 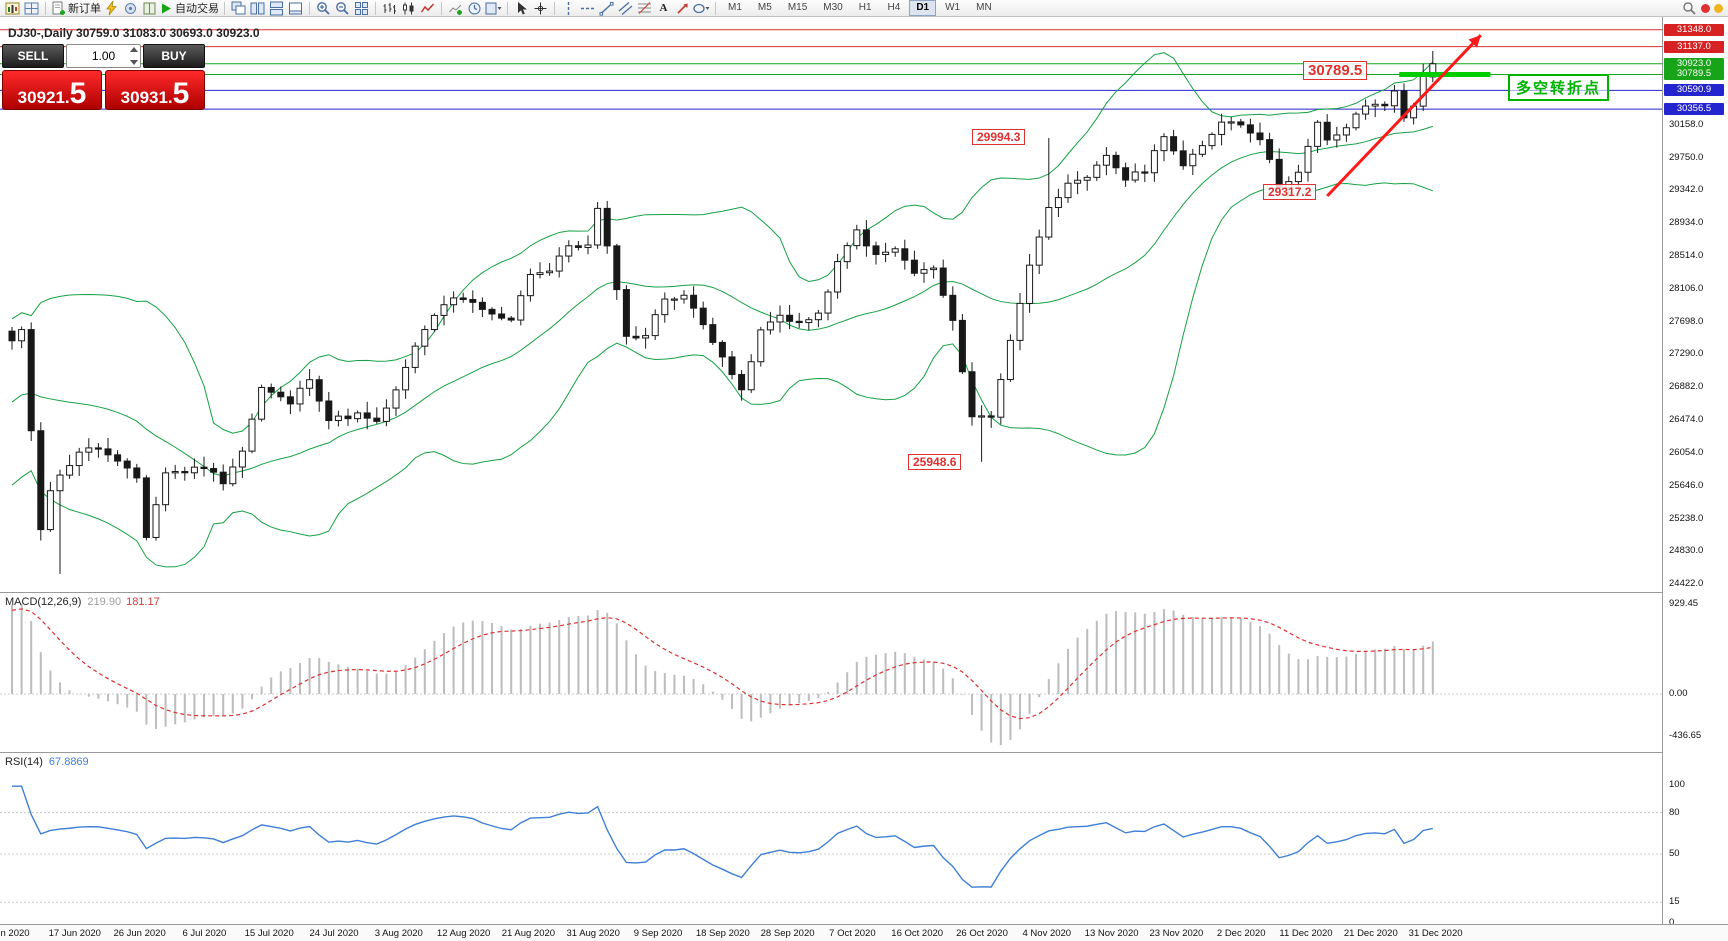 I want to click on time-axis-label: 13 Nov 2020, so click(x=1111, y=933).